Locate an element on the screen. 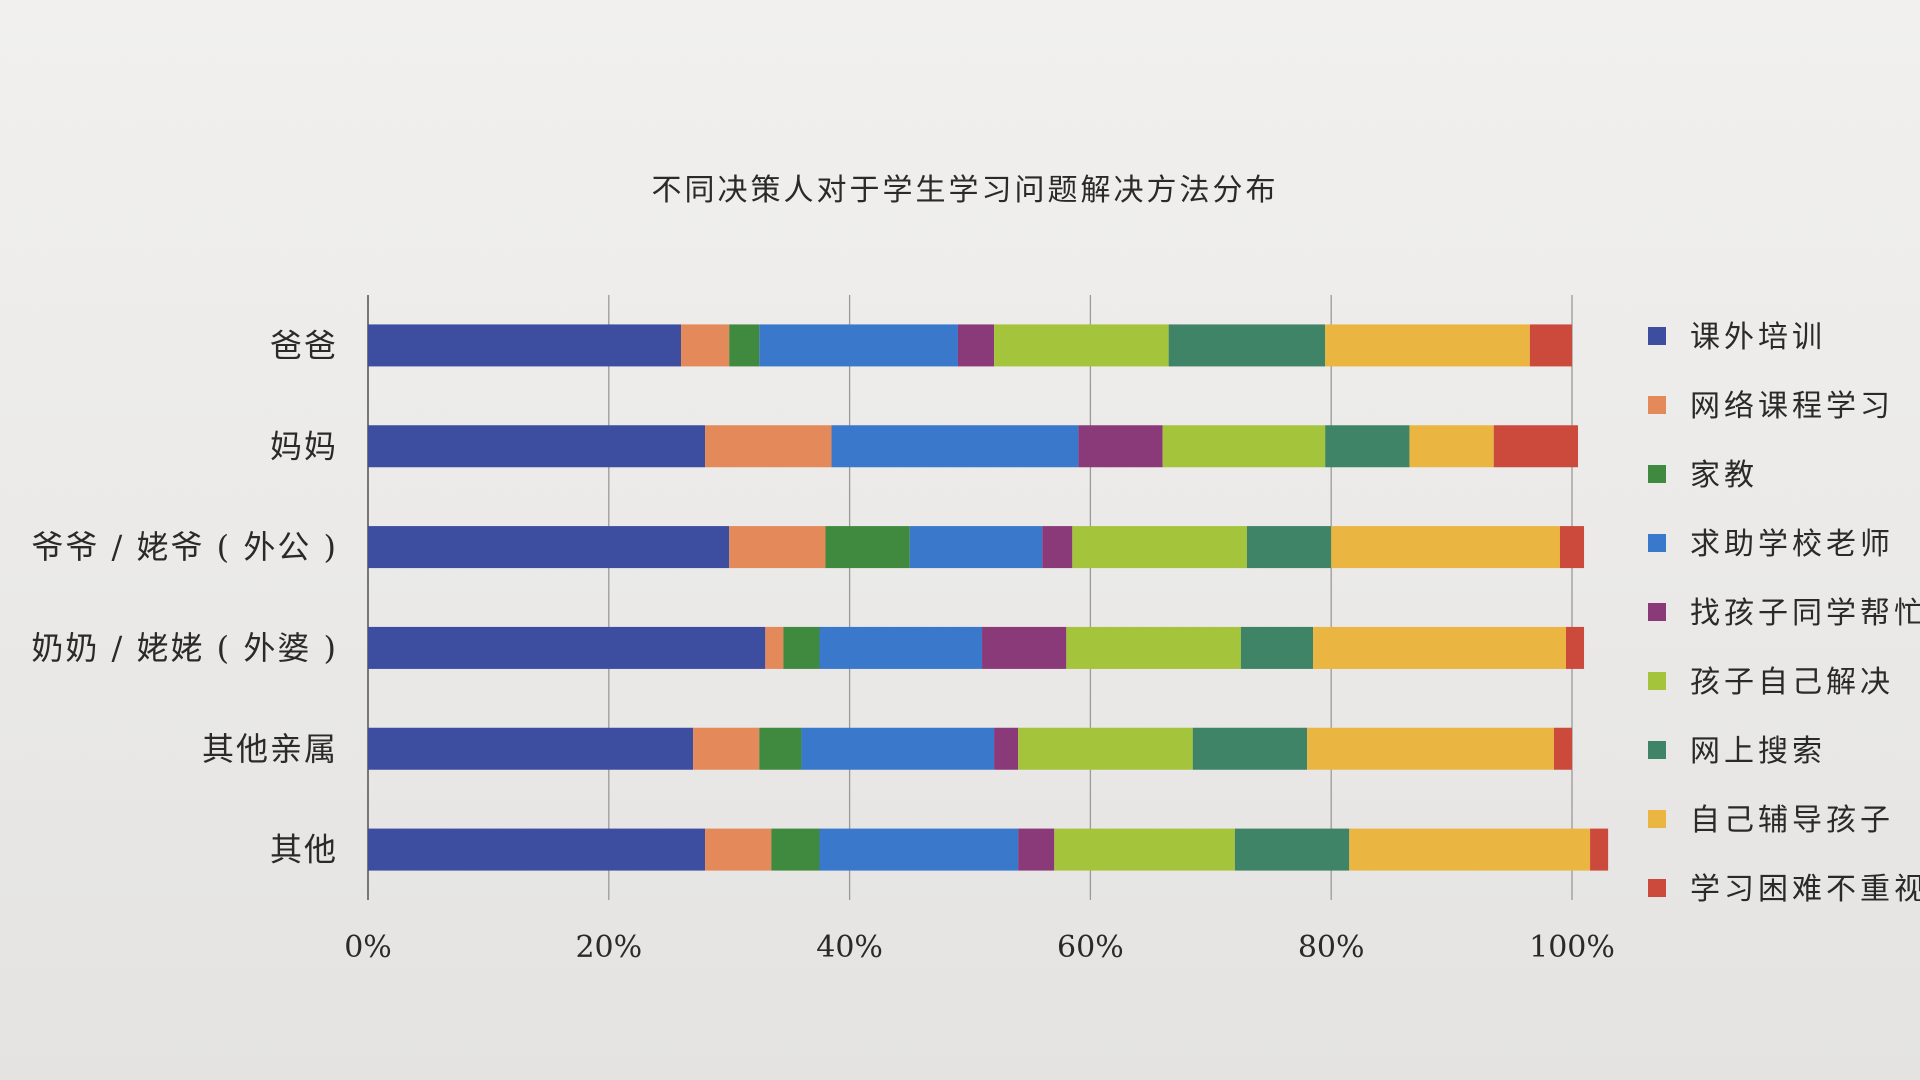 The height and width of the screenshot is (1080, 1920). x-tick-label: 40% is located at coordinates (849, 947).